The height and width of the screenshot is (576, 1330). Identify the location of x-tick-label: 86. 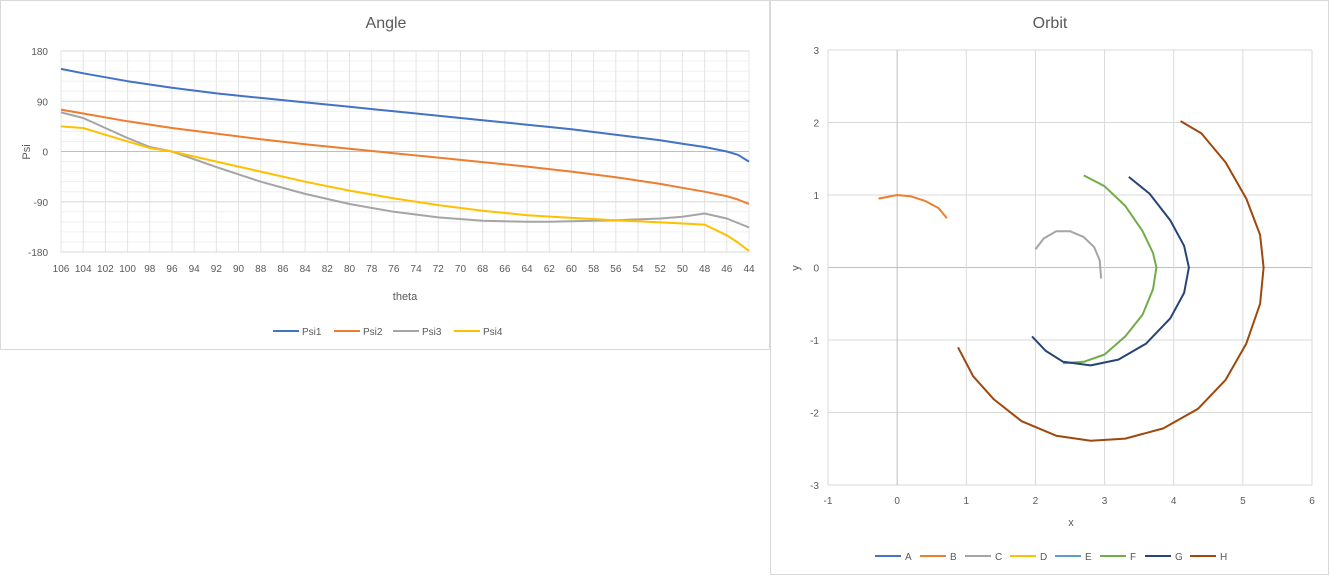
(283, 269).